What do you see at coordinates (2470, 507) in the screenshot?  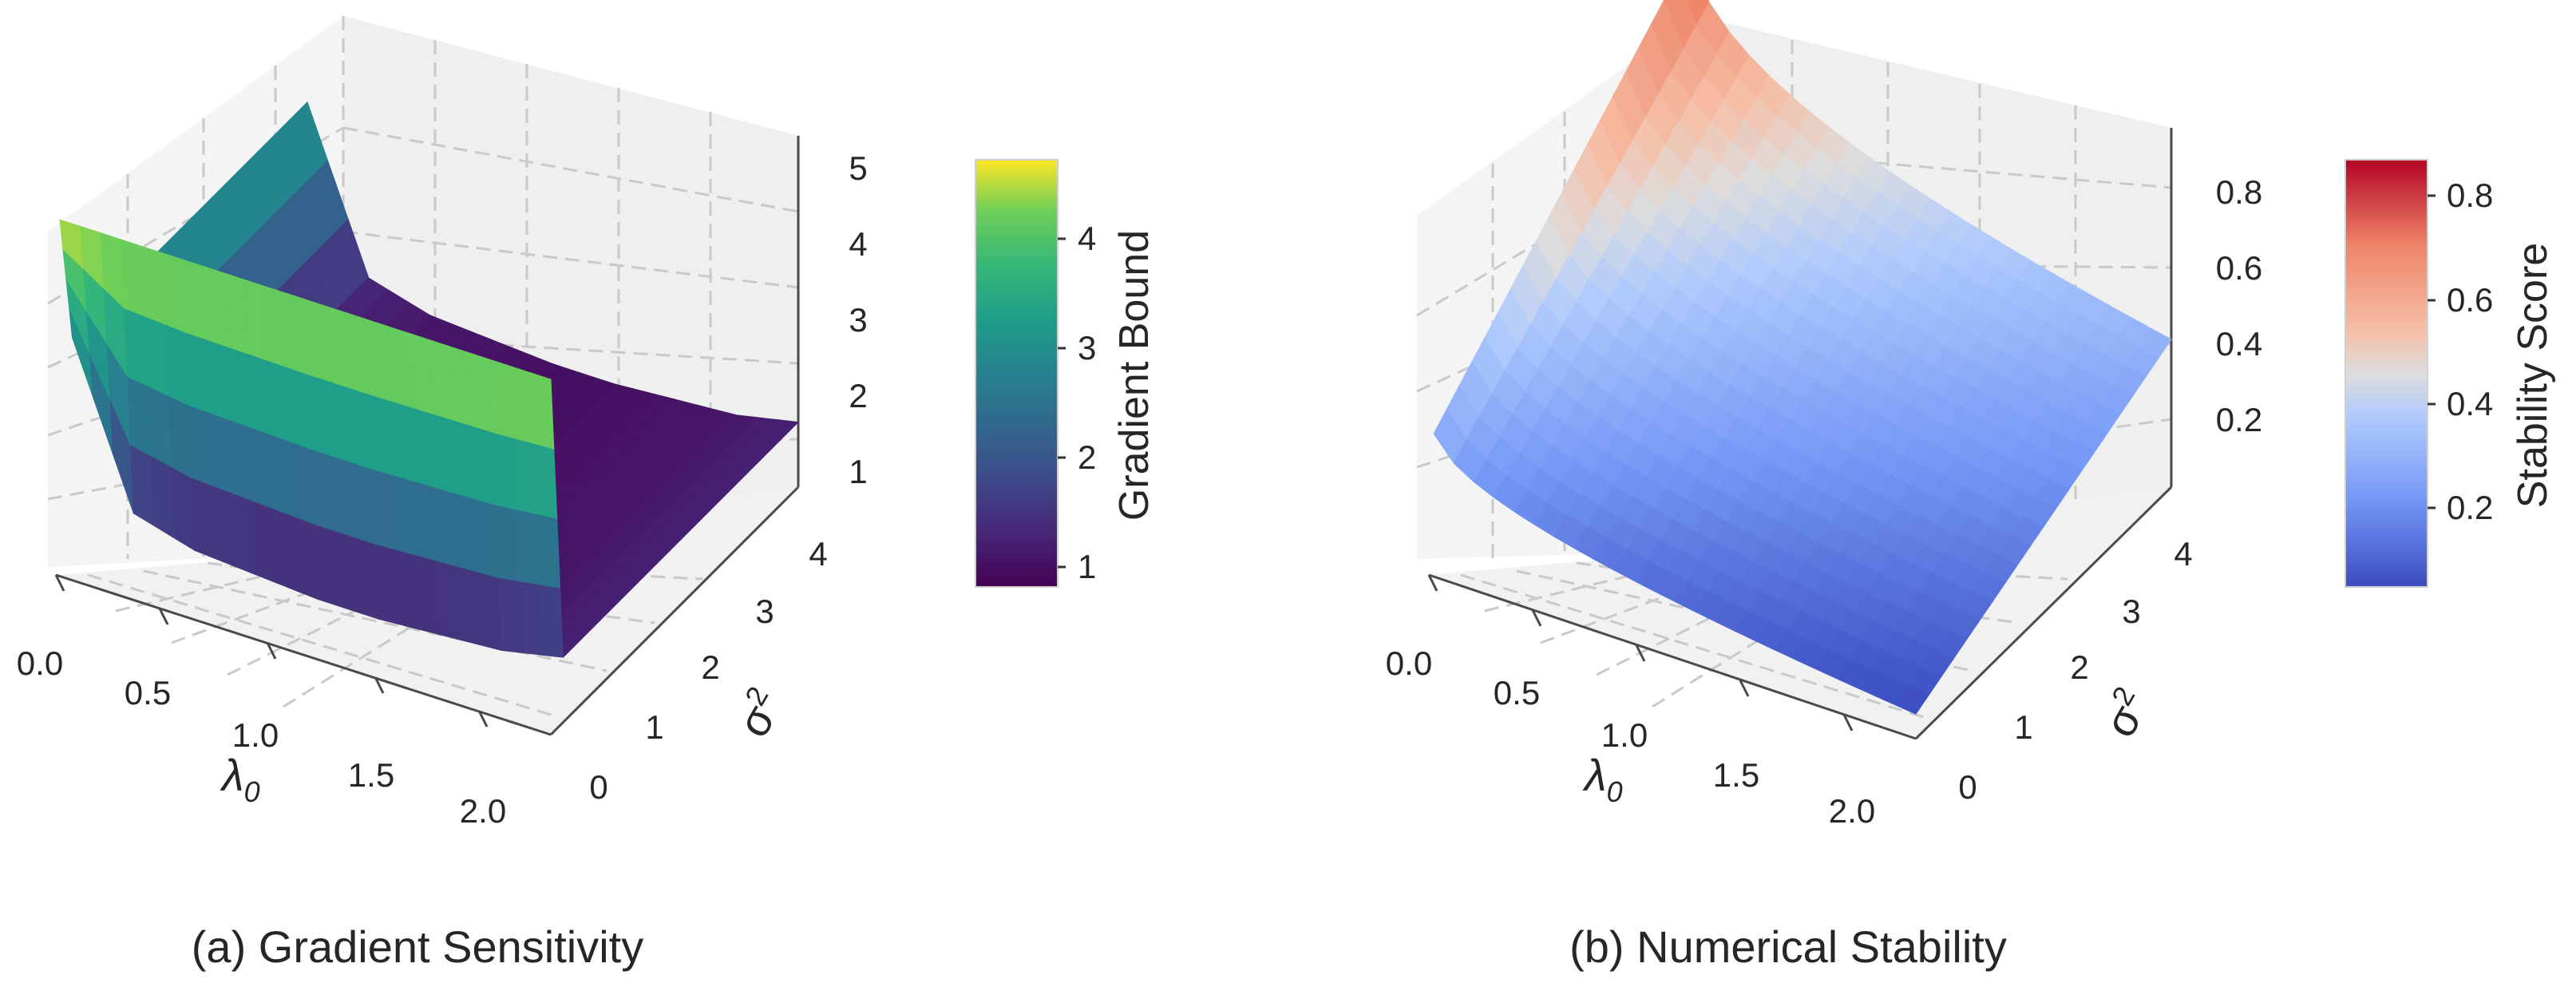 I see `colorbar-tick-label: 0.2` at bounding box center [2470, 507].